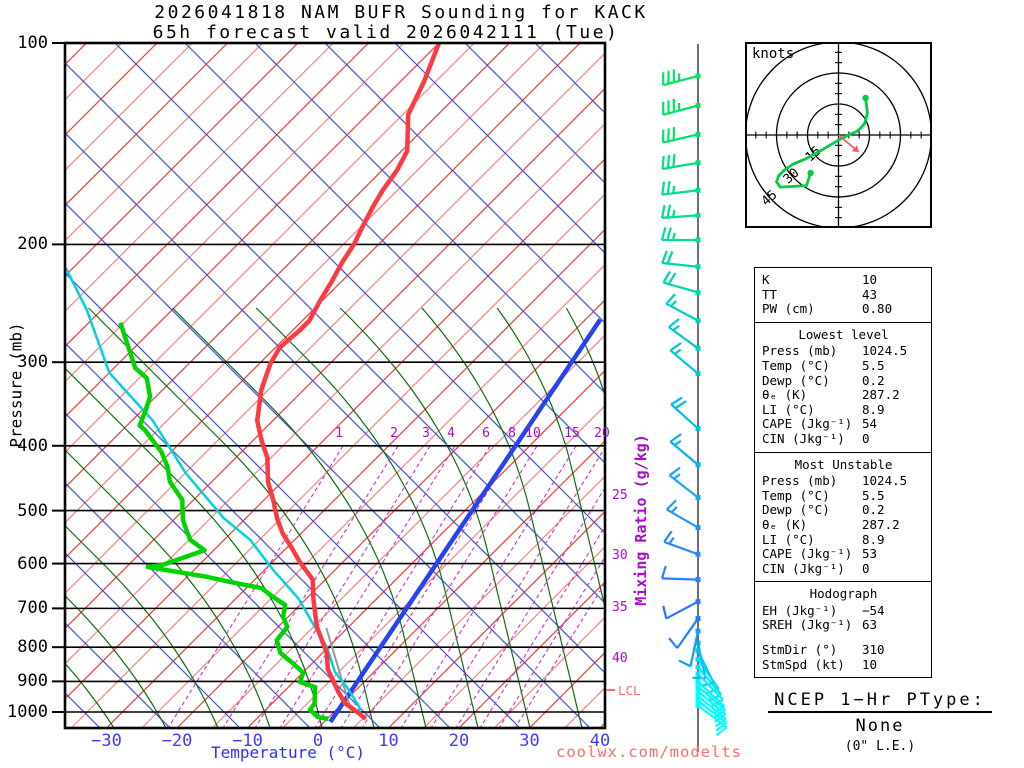  Describe the element at coordinates (843, 650) in the screenshot. I see `stat-row: StmDir (°) 310` at that location.